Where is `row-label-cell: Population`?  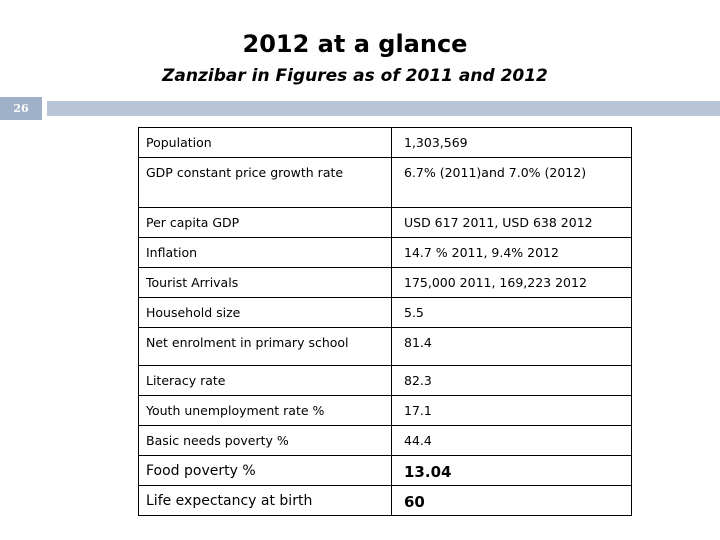
row-label-cell: Population is located at coordinates (265, 142).